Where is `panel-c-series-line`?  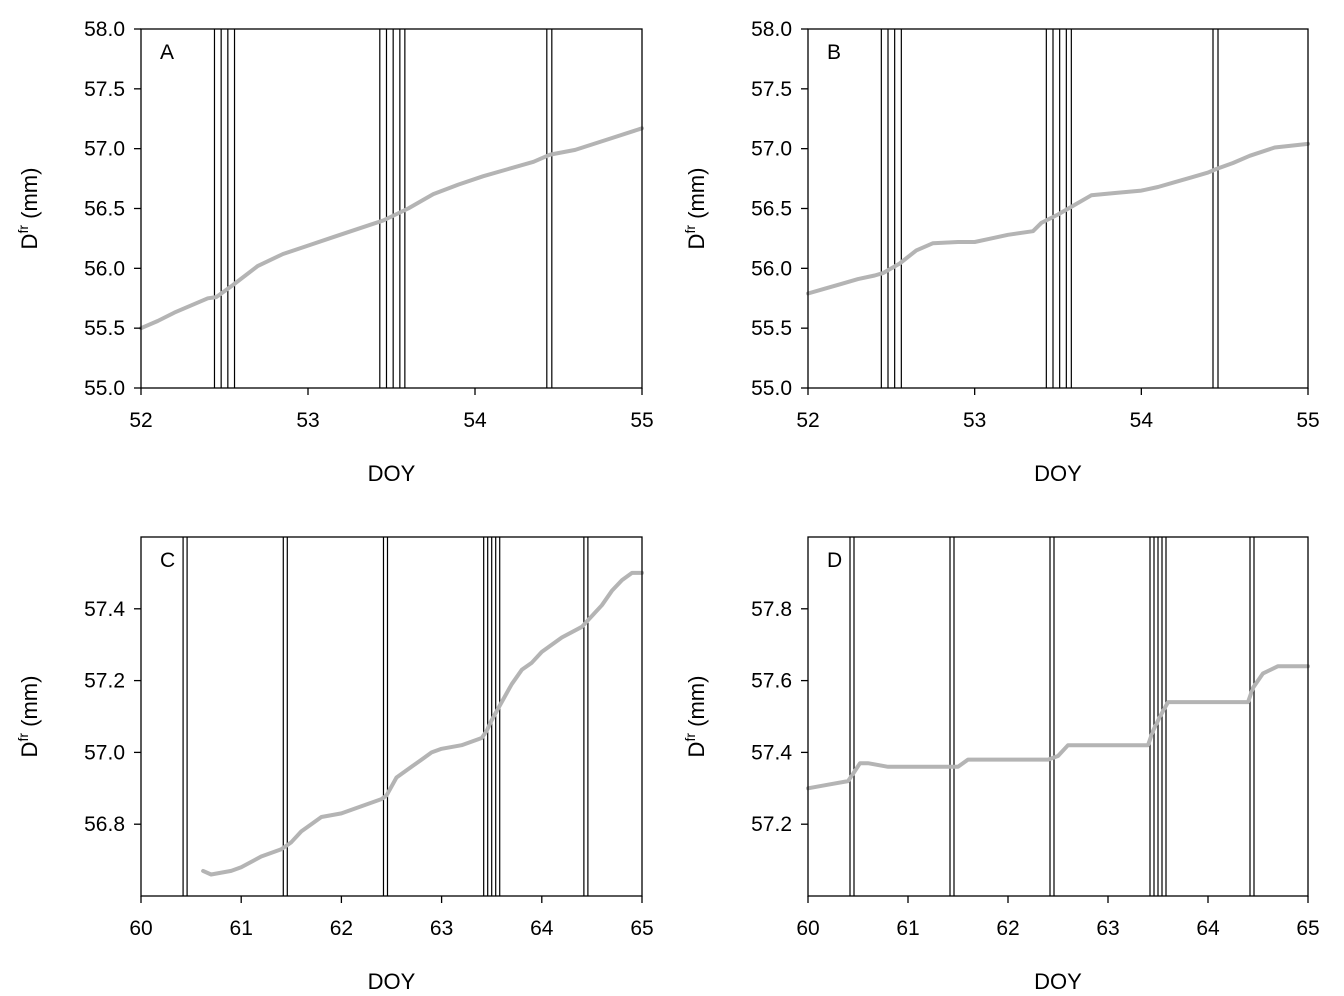
panel-c-series-line is located at coordinates (422, 723).